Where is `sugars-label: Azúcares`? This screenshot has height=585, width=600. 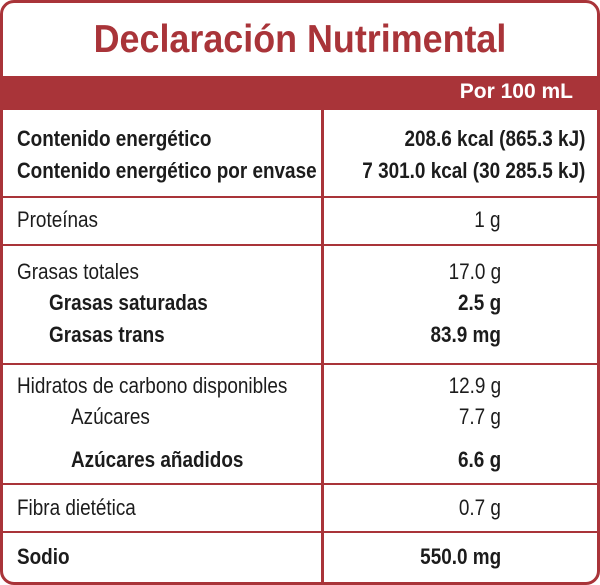 sugars-label: Azúcares is located at coordinates (110, 416).